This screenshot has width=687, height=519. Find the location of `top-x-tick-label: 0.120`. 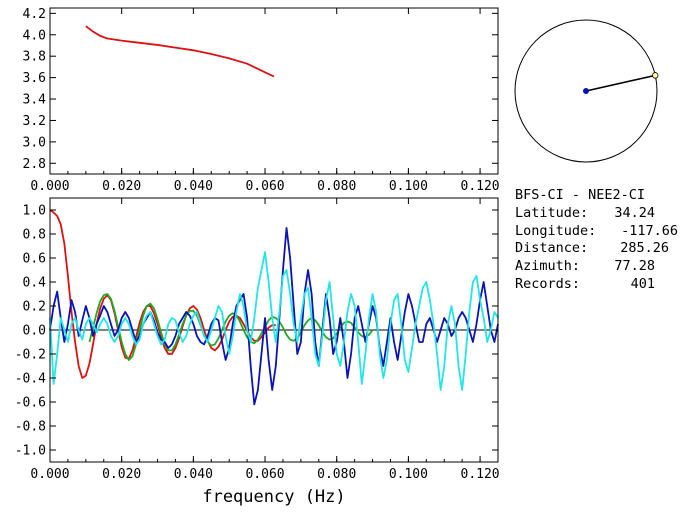

top-x-tick-label: 0.120 is located at coordinates (480, 186).